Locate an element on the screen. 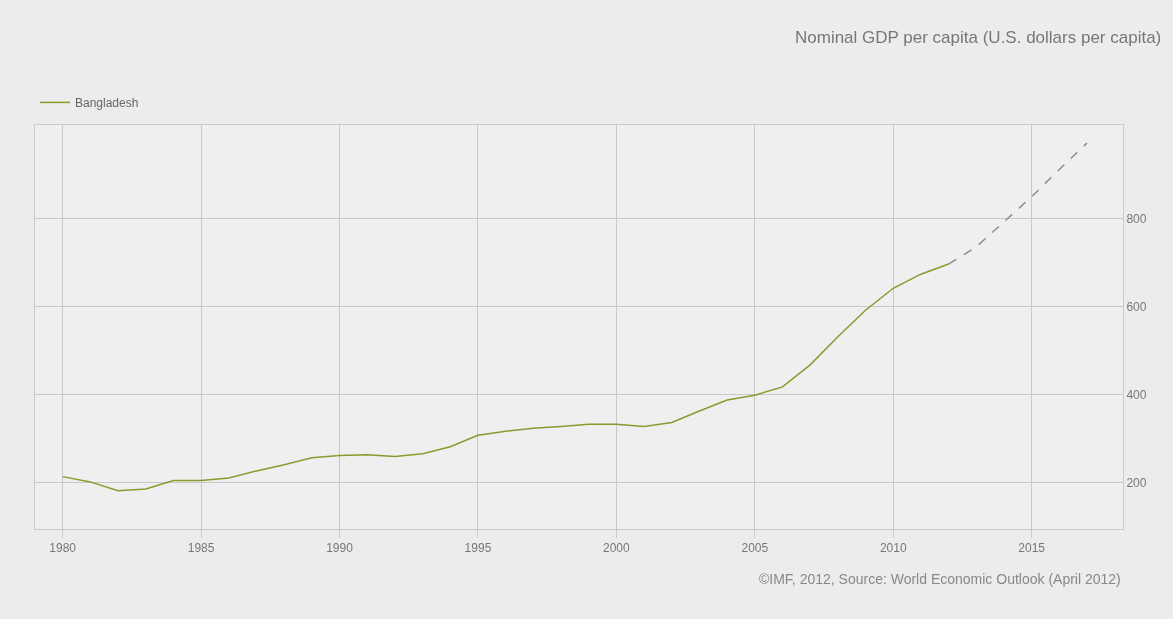  x-tick-label: 2005 is located at coordinates (755, 548).